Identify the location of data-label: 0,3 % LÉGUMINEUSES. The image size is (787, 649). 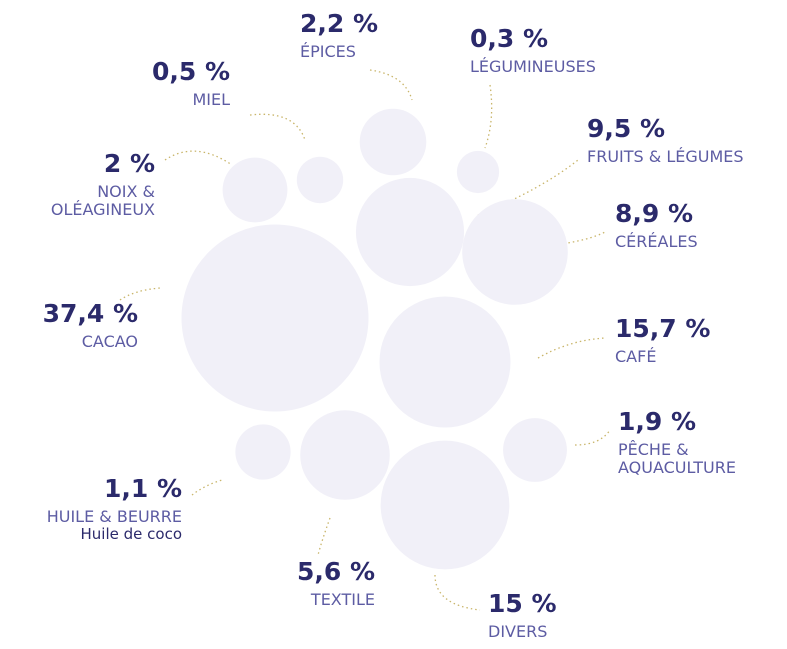
(533, 50).